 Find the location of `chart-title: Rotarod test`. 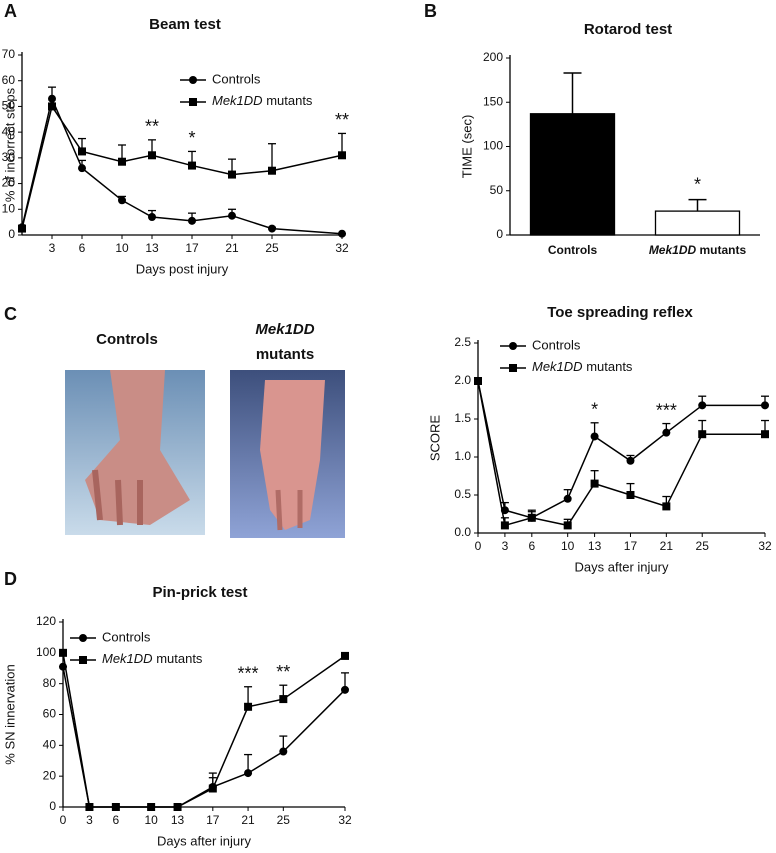

chart-title: Rotarod test is located at coordinates (628, 29).